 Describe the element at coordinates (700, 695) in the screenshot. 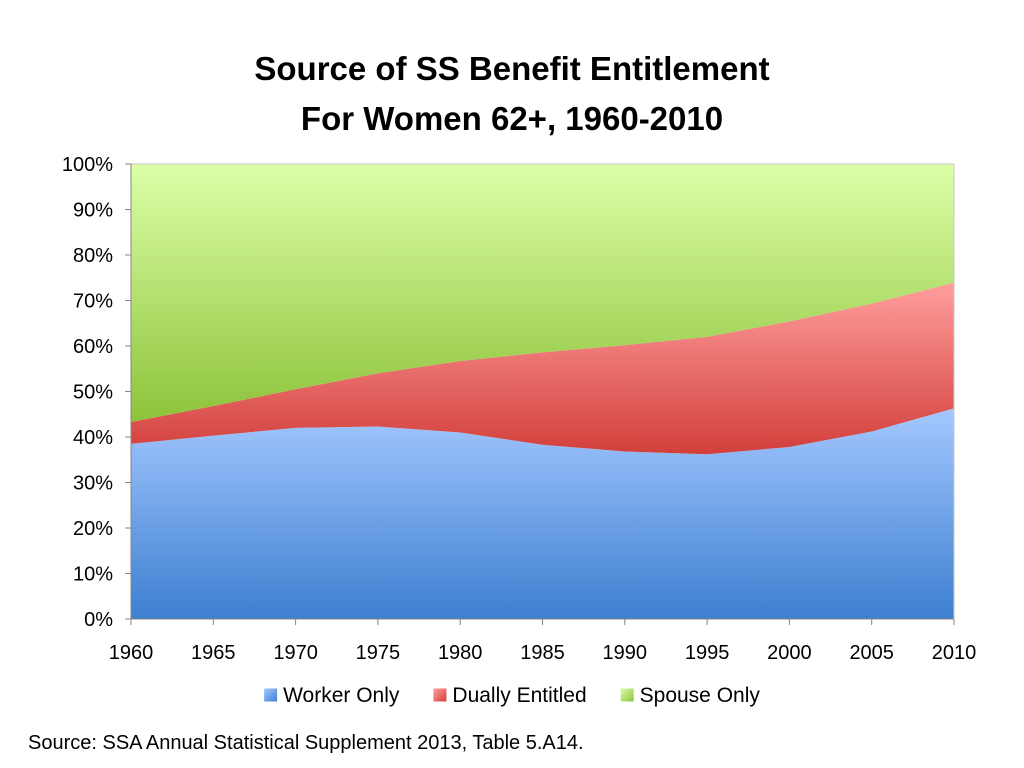

I see `legend-label: Spouse Only` at that location.